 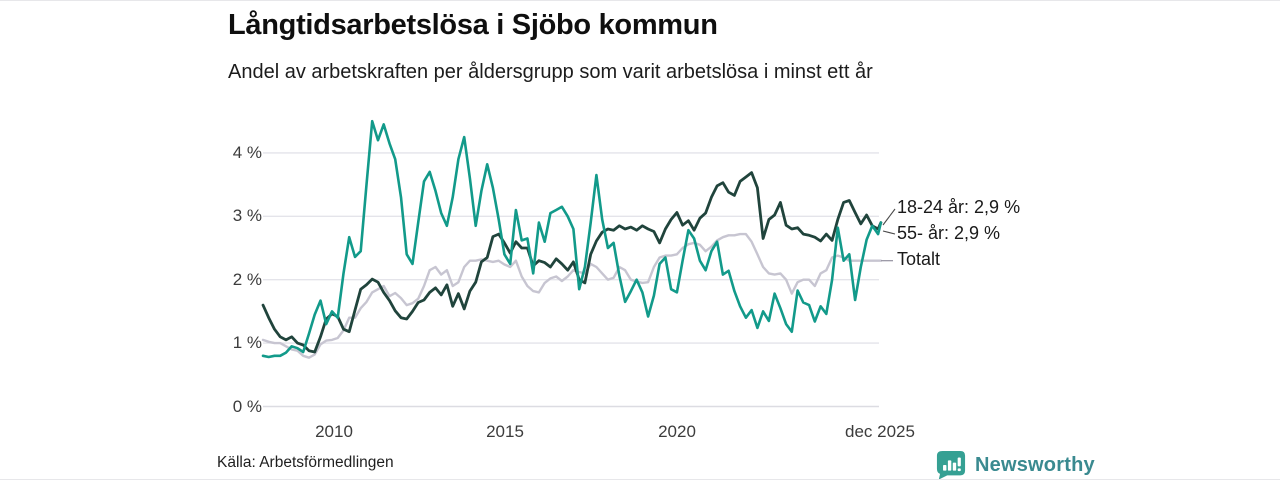 I want to click on brand-logo: Newsworthy, so click(x=1015, y=464).